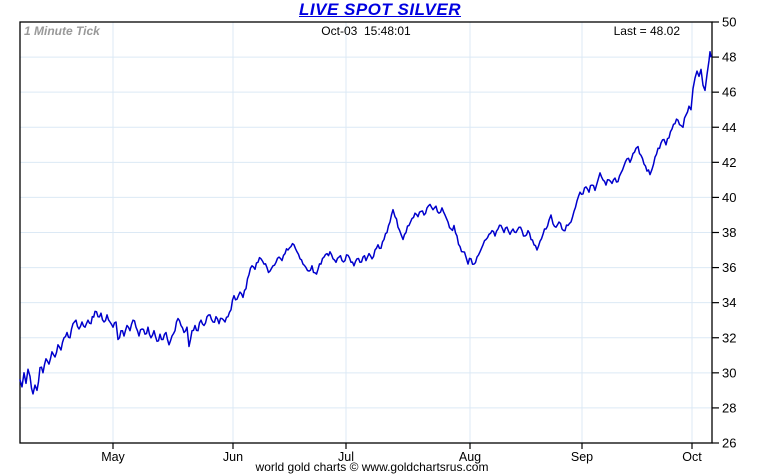  What do you see at coordinates (729, 267) in the screenshot?
I see `y-axis-tick-label: 36` at bounding box center [729, 267].